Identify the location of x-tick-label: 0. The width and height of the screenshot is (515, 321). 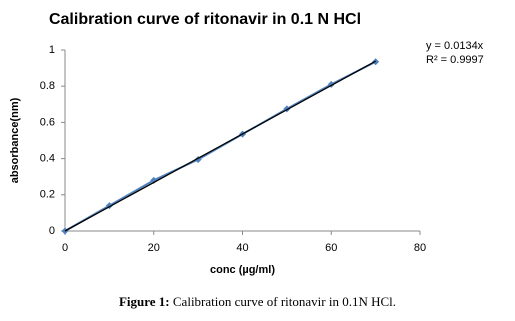
(65, 248).